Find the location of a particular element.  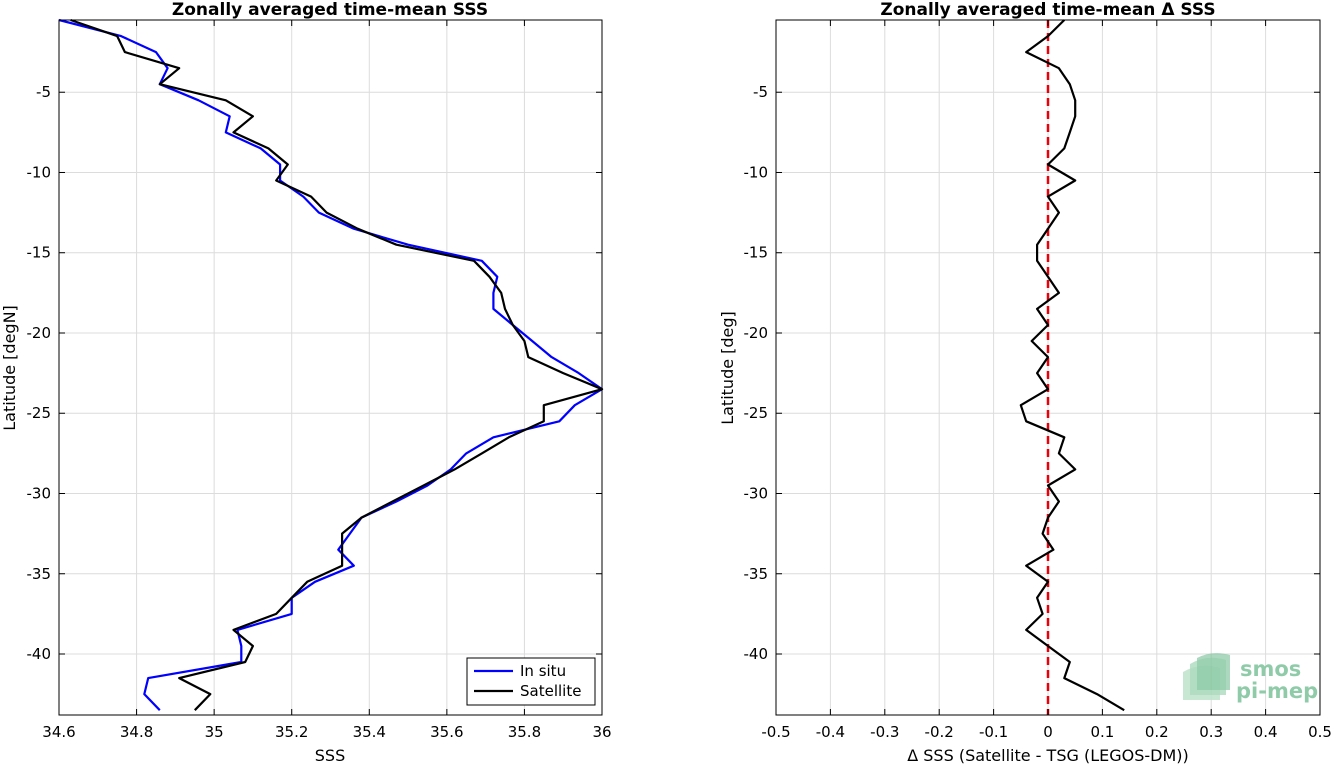

right-y-tick-label: -10 is located at coordinates (756, 172).